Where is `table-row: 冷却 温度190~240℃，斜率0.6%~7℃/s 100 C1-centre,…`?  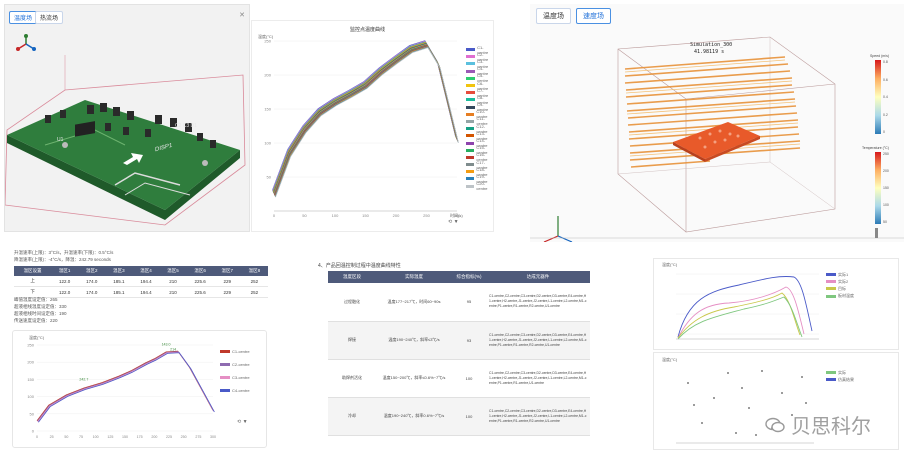
table-row: 冷却 温度190~240℃，斜率0.6%~7℃/s 100 C1-centre,… is located at coordinates (459, 416).